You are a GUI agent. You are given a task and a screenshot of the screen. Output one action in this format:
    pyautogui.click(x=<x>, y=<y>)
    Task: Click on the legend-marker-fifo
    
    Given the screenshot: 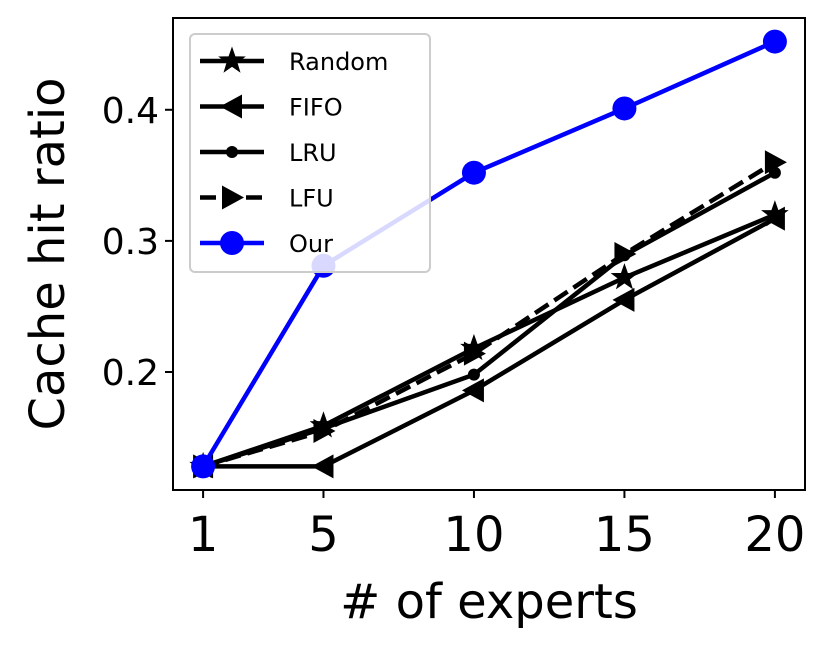 What is the action you would take?
    pyautogui.click(x=231, y=106)
    